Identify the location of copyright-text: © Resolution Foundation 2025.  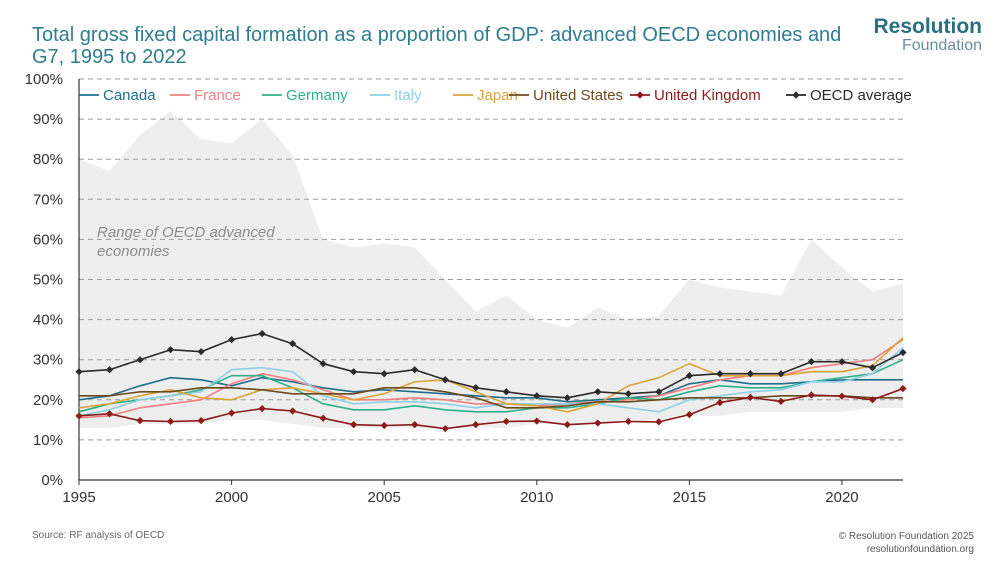
(906, 536).